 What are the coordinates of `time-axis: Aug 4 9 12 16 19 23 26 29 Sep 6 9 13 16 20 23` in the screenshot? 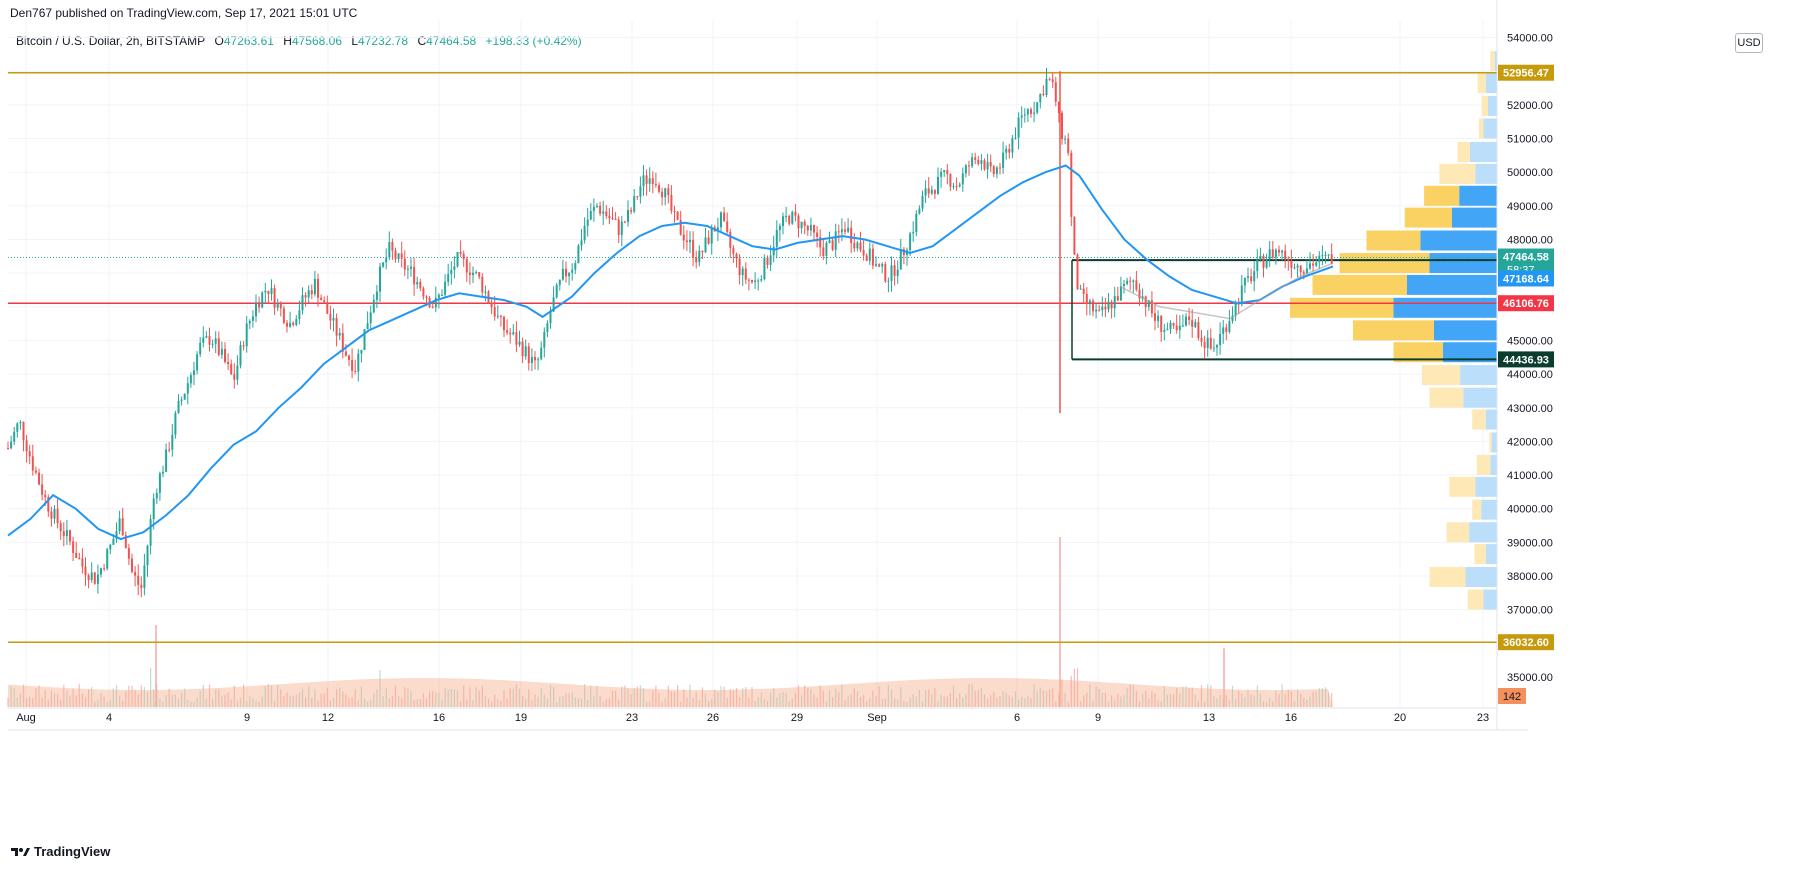 It's located at (768, 719).